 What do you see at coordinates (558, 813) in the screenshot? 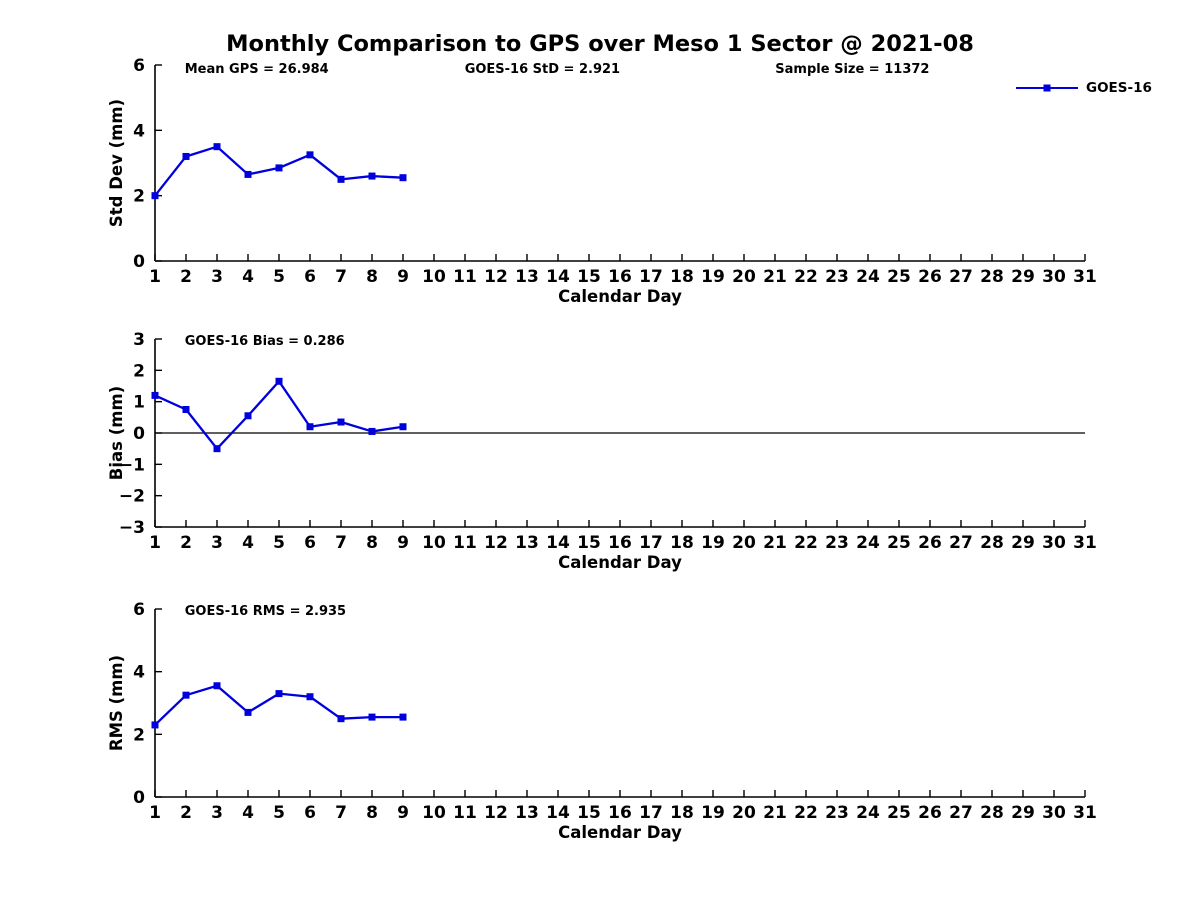
I see `x-tick-label: 14` at bounding box center [558, 813].